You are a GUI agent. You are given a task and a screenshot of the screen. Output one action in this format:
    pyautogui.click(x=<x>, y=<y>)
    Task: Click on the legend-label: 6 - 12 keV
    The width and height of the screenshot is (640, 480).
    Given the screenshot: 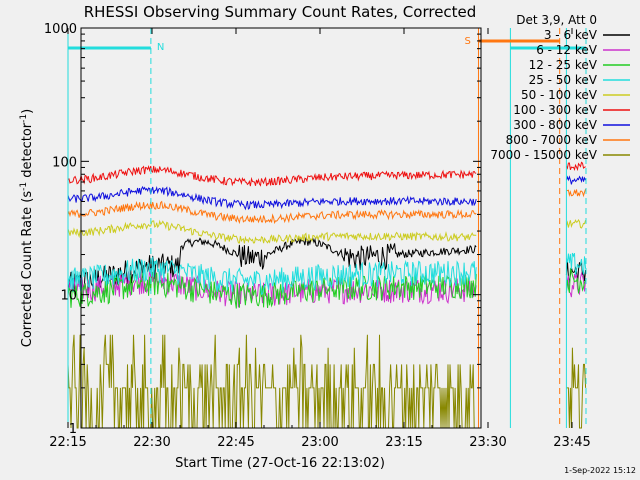 What is the action you would take?
    pyautogui.click(x=567, y=50)
    